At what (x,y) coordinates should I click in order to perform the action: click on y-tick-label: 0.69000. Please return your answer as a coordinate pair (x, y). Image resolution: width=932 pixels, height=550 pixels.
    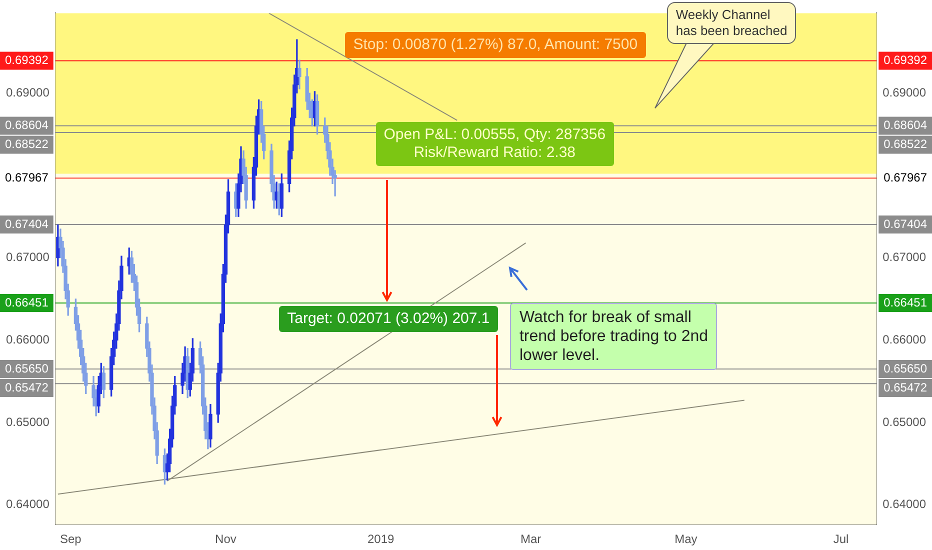
    Looking at the image, I should click on (28, 92).